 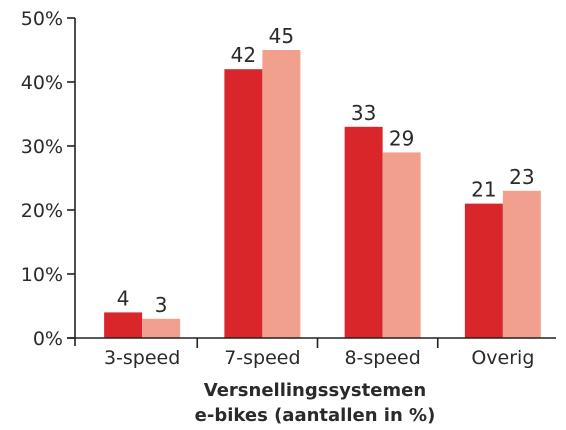 What do you see at coordinates (363, 232) in the screenshot?
I see `bar-series-1-8-speed` at bounding box center [363, 232].